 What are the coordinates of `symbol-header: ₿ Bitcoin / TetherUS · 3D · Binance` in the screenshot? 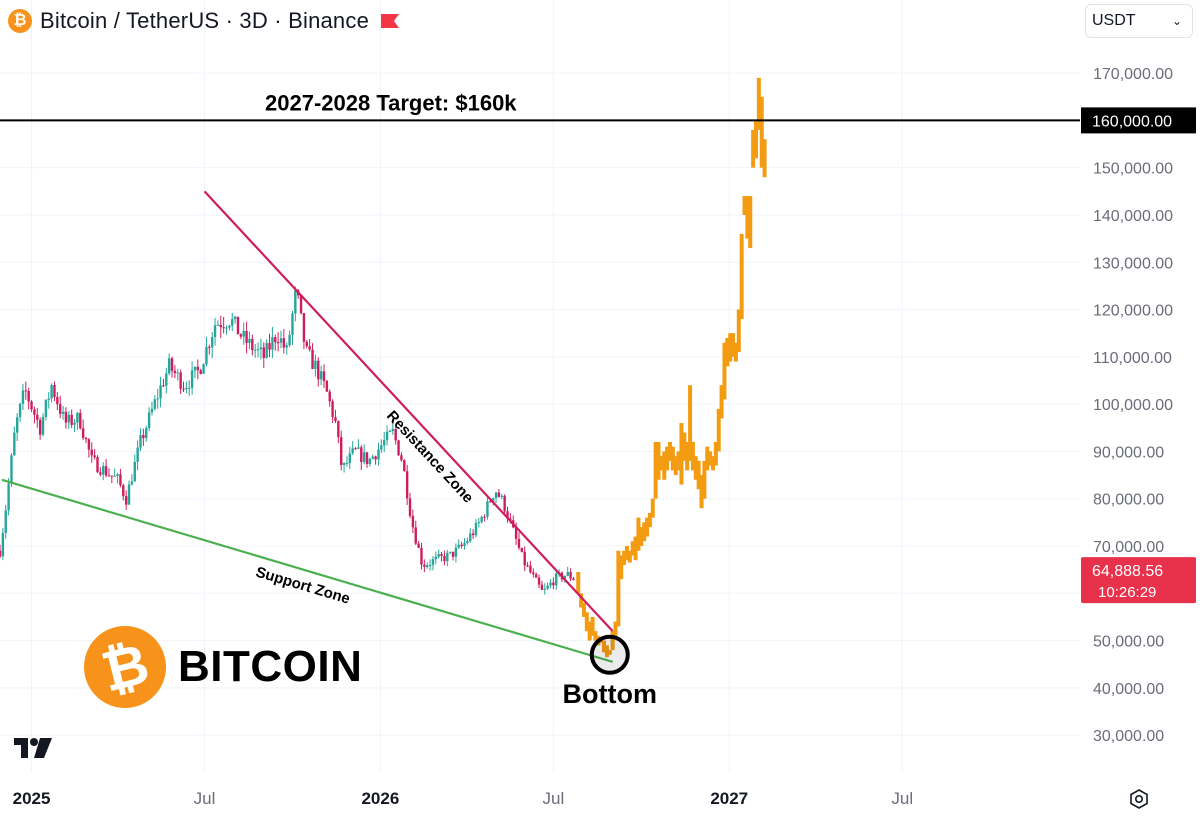 It's located at (204, 21).